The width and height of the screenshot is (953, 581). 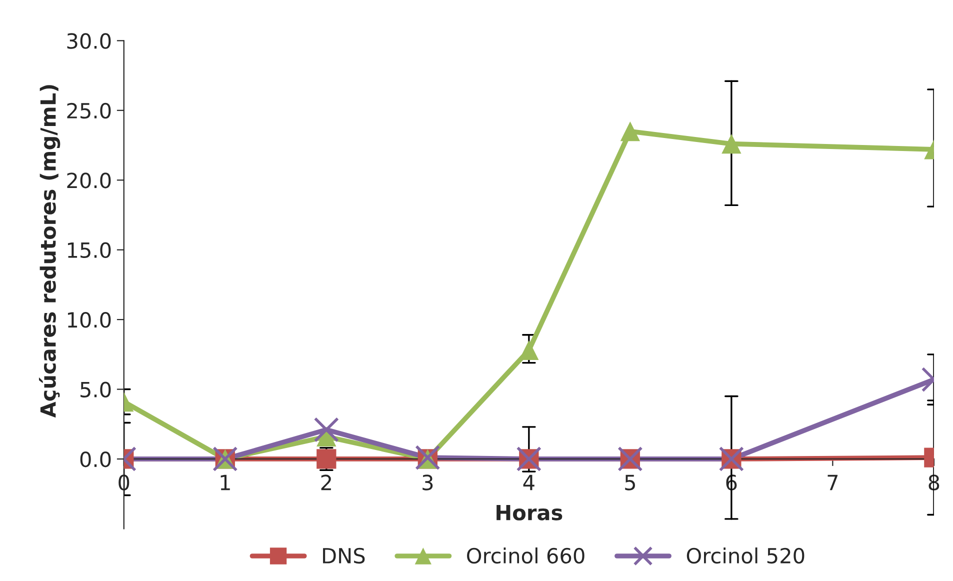 What do you see at coordinates (95, 390) in the screenshot?
I see `y-tick-label: 5.0` at bounding box center [95, 390].